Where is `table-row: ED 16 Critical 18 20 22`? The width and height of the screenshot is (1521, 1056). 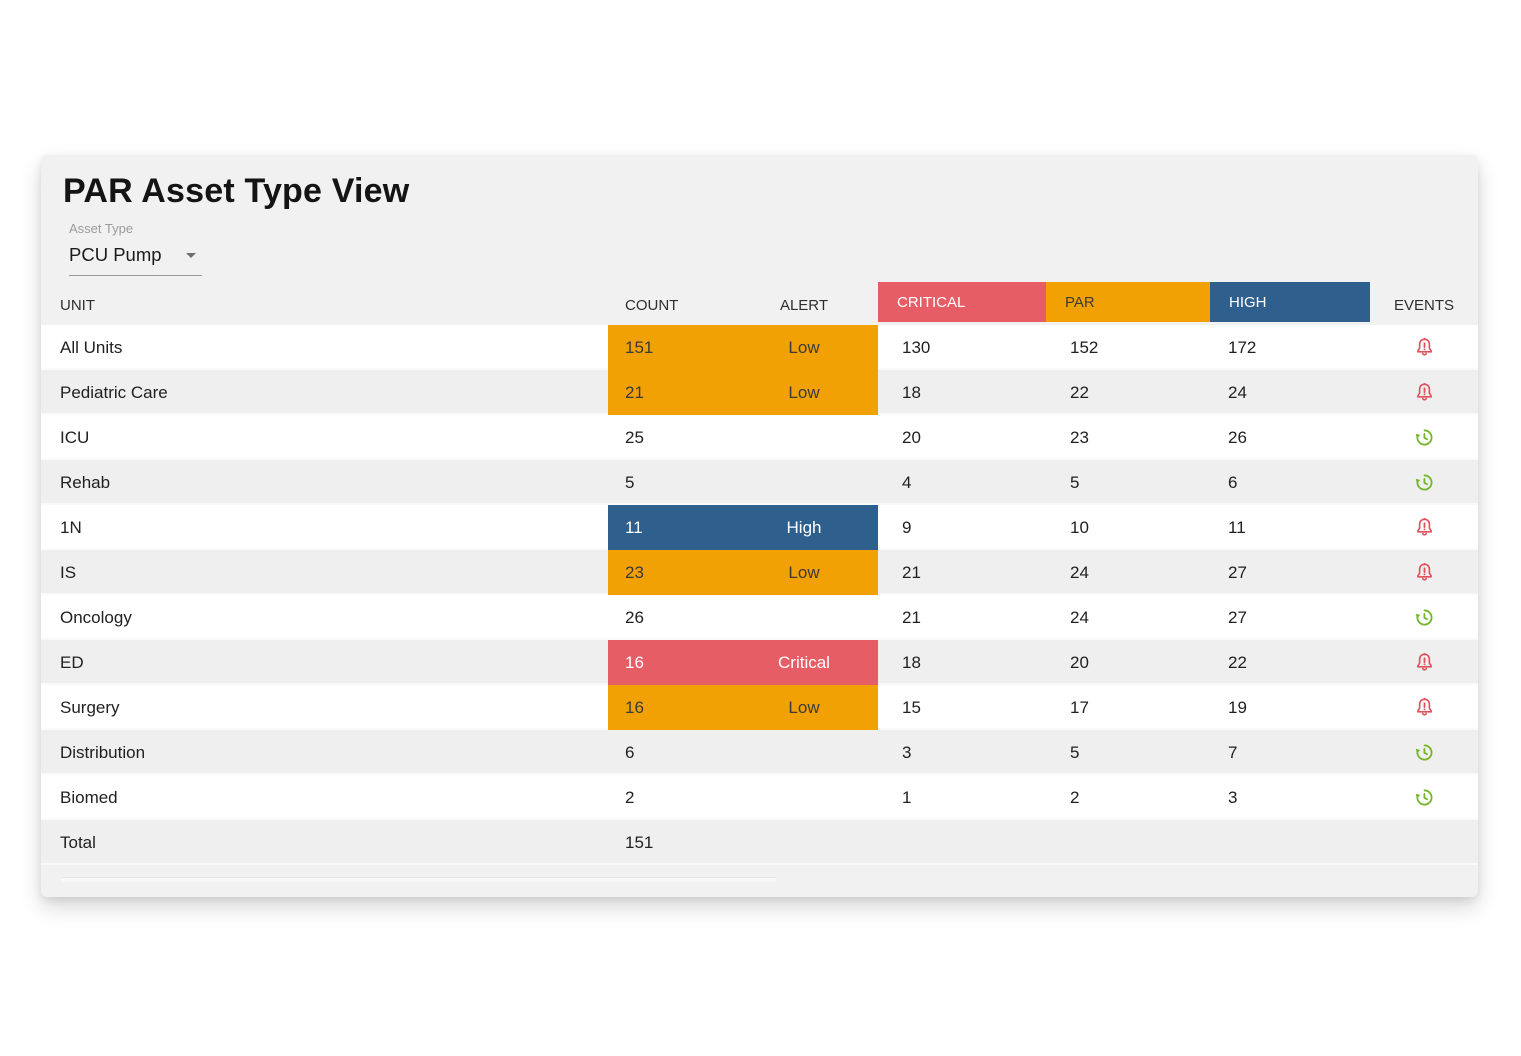 table-row: ED 16 Critical 18 20 22 is located at coordinates (759, 662).